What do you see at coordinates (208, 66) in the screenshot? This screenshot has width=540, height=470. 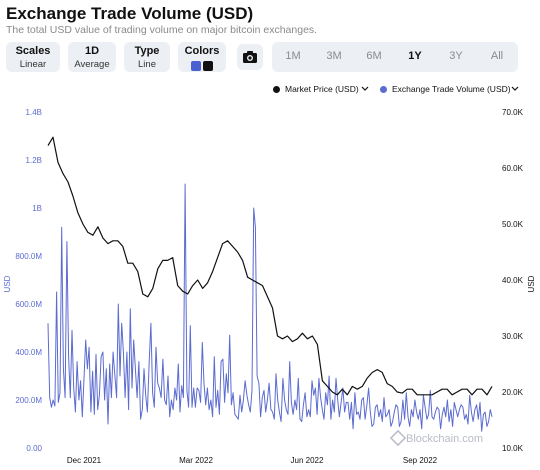 I see `price-color-swatch` at bounding box center [208, 66].